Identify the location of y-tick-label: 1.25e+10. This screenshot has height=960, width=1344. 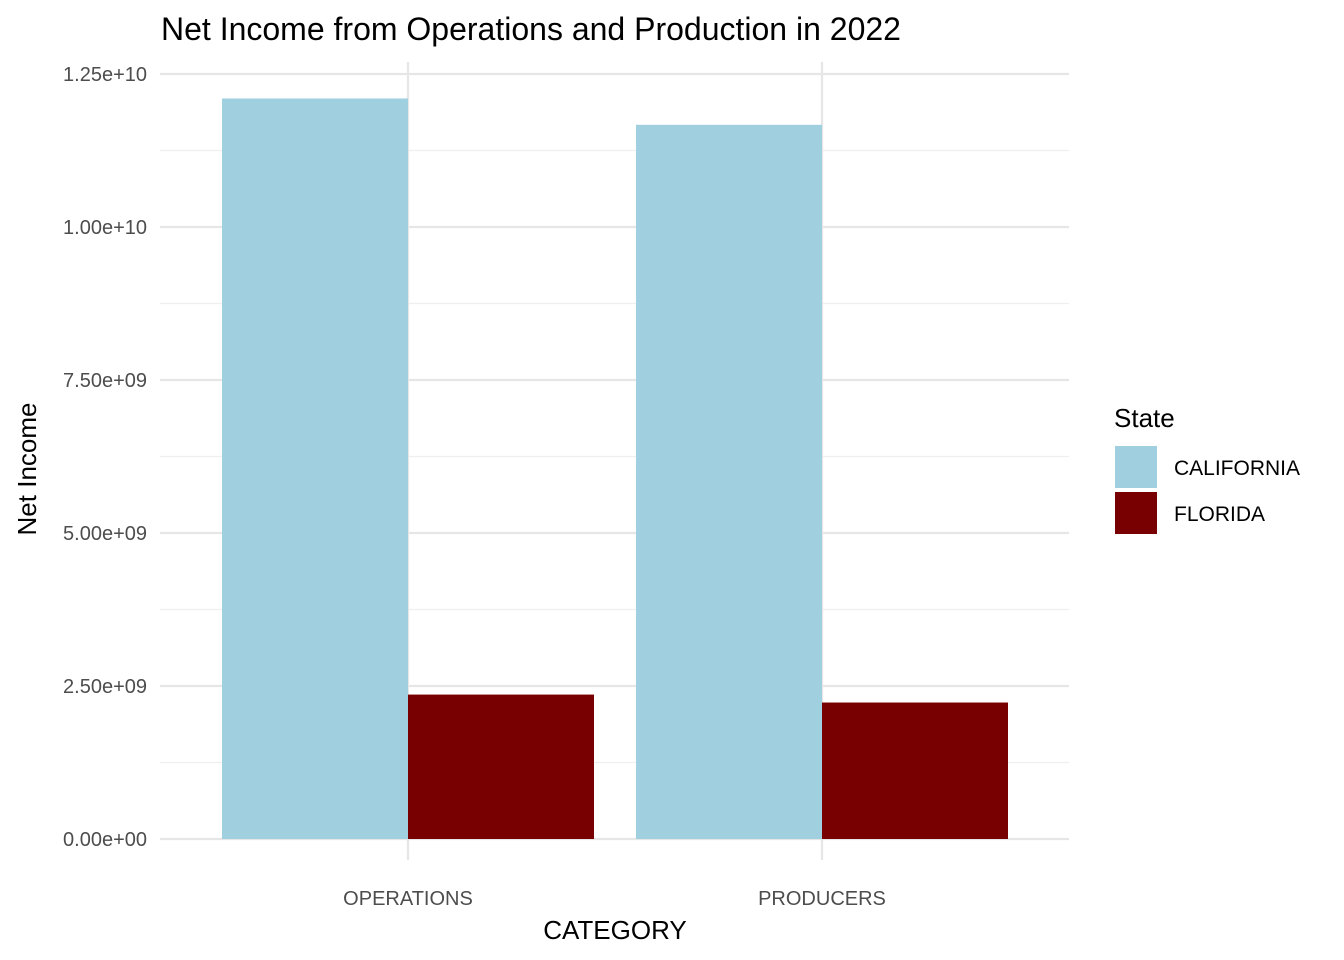
(105, 75).